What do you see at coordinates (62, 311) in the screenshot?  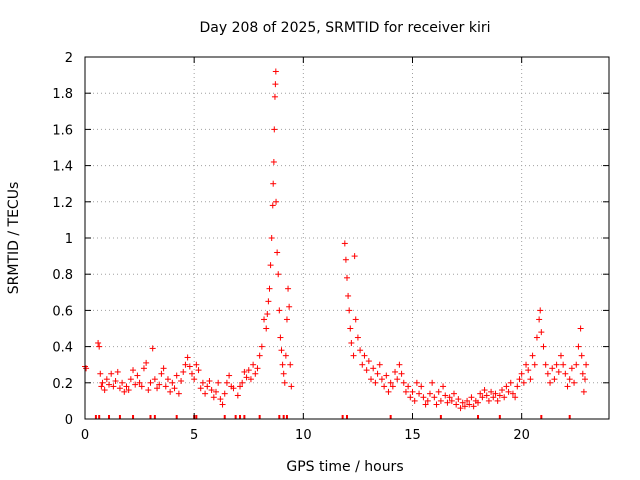 I see `y-tick-label: 0.6` at bounding box center [62, 311].